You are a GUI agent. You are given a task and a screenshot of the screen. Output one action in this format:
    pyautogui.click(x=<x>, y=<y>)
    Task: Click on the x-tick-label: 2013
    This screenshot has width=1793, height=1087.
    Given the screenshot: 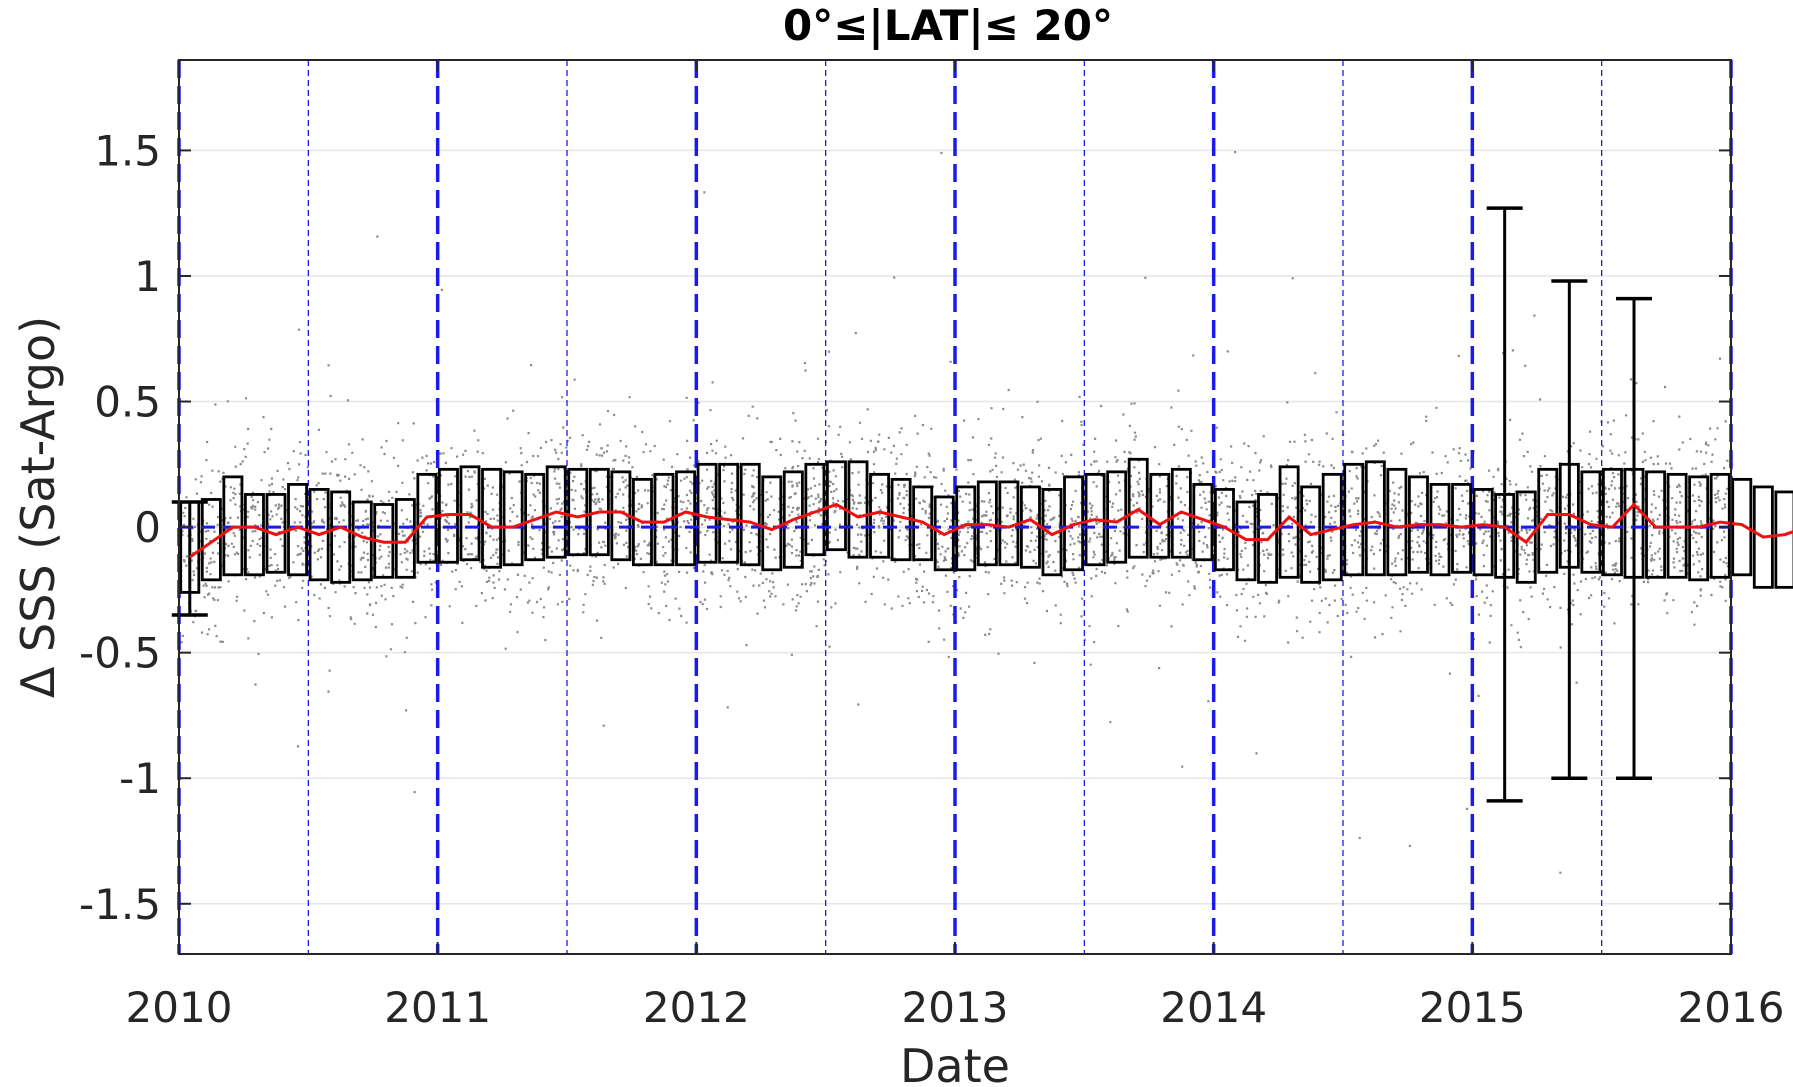 What is the action you would take?
    pyautogui.click(x=955, y=1007)
    